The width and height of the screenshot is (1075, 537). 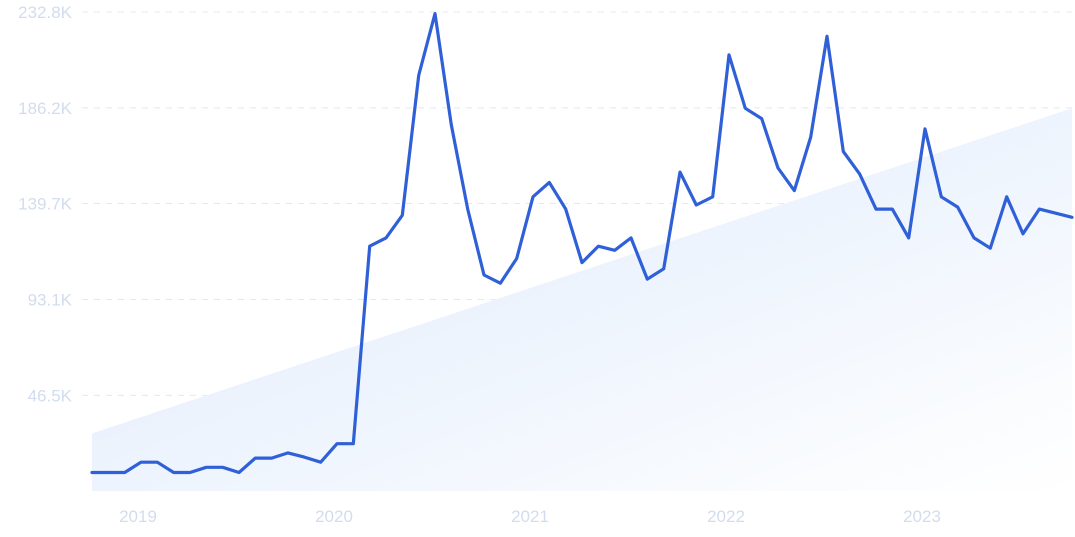 I want to click on y-tick-label: 46.5K, so click(x=50, y=395).